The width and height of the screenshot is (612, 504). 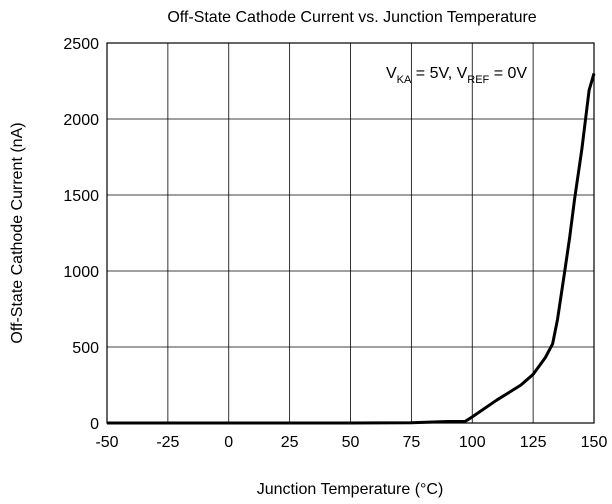 I want to click on y-tick-label: 500, so click(x=85, y=348).